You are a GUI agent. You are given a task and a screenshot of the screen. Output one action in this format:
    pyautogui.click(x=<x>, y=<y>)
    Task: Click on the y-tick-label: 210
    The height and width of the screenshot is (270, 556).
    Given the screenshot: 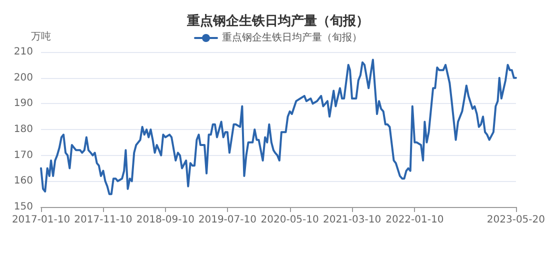 What is the action you would take?
    pyautogui.click(x=23, y=52)
    